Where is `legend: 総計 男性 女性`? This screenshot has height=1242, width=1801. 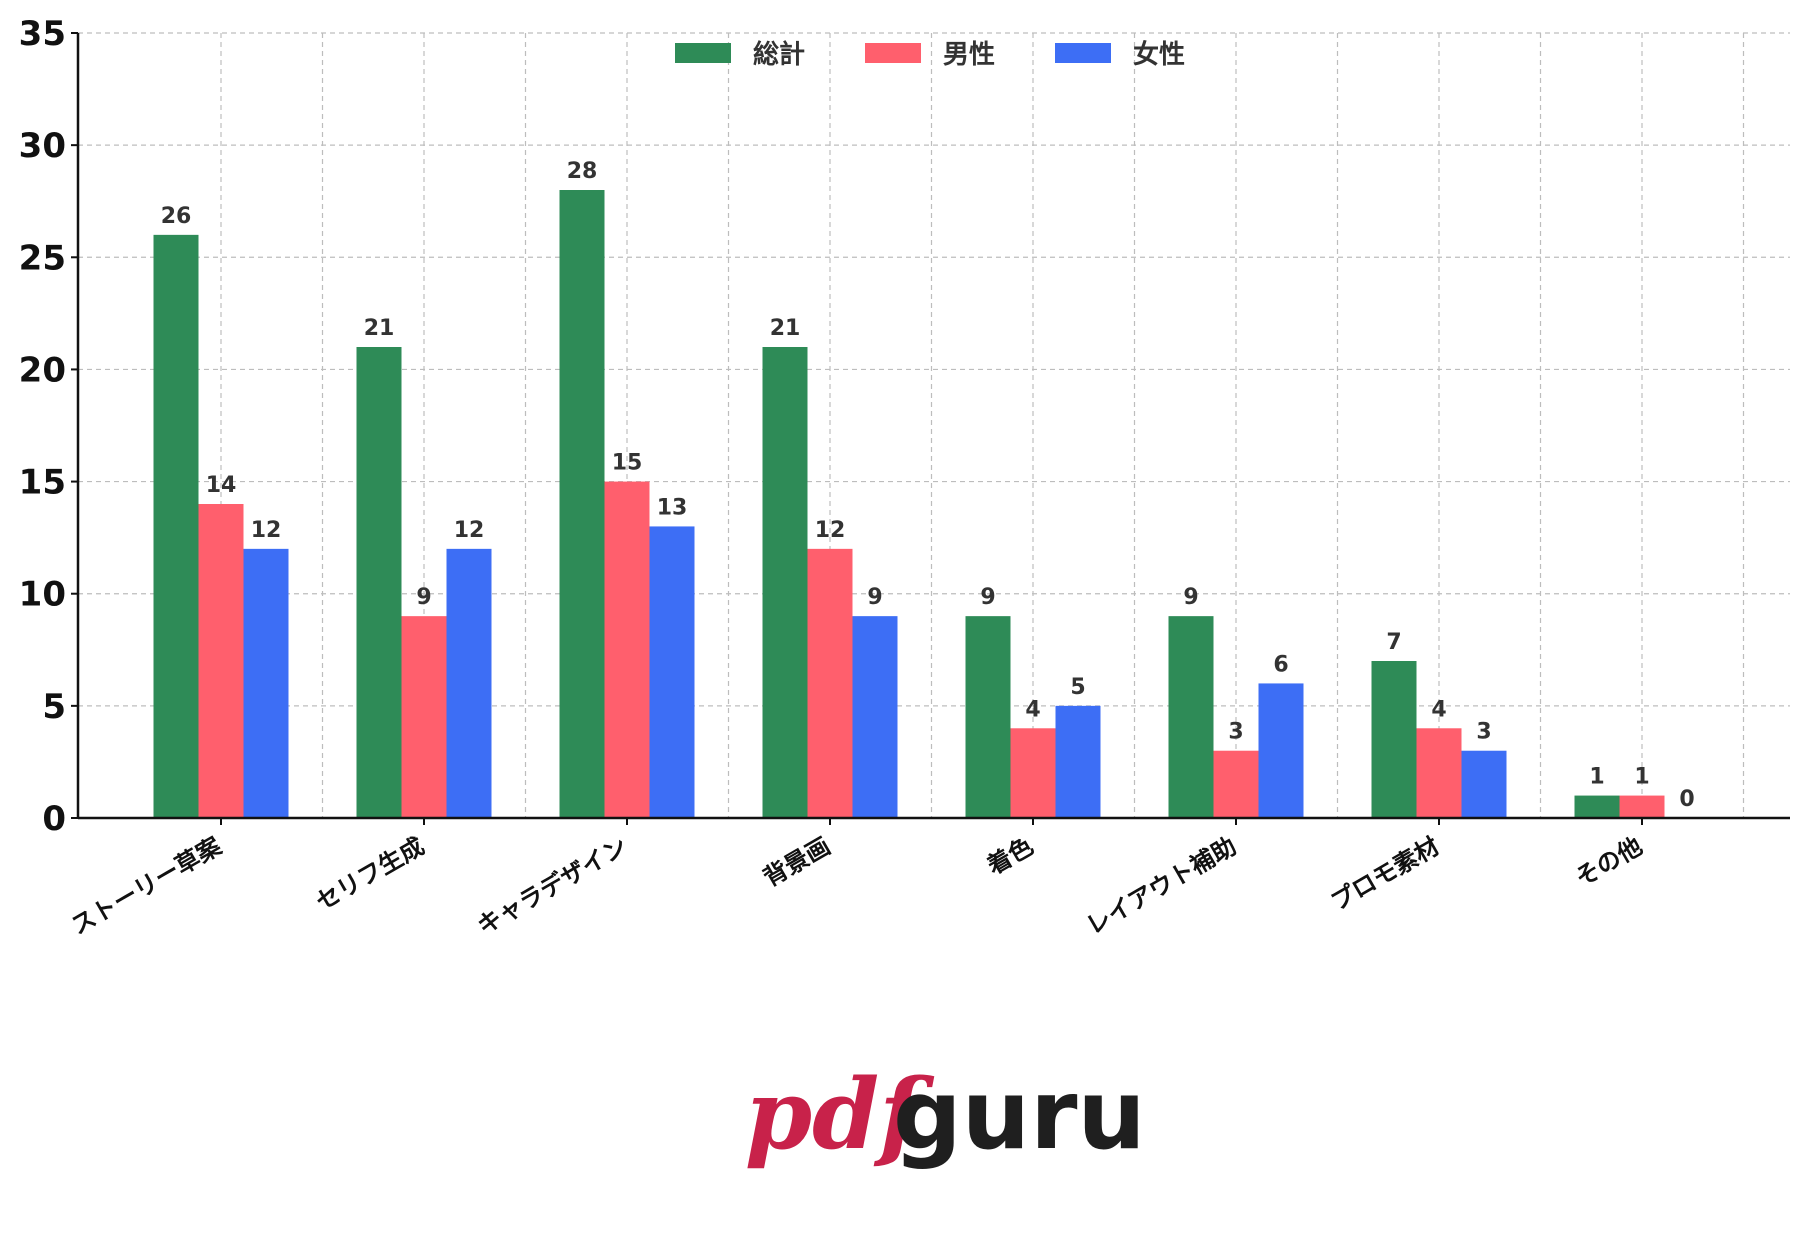 legend: 総計 男性 女性 is located at coordinates (930, 54).